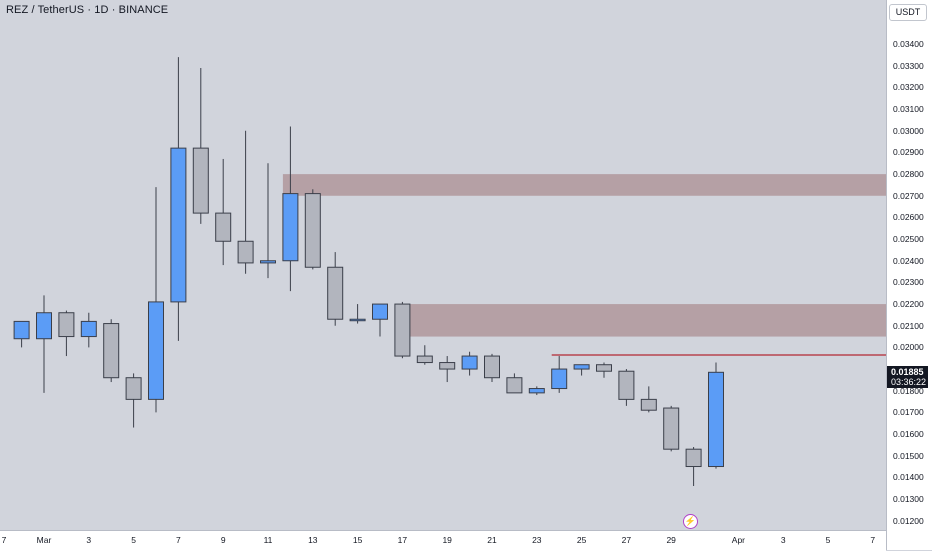  What do you see at coordinates (402, 540) in the screenshot?
I see `time-tick-label: 17` at bounding box center [402, 540].